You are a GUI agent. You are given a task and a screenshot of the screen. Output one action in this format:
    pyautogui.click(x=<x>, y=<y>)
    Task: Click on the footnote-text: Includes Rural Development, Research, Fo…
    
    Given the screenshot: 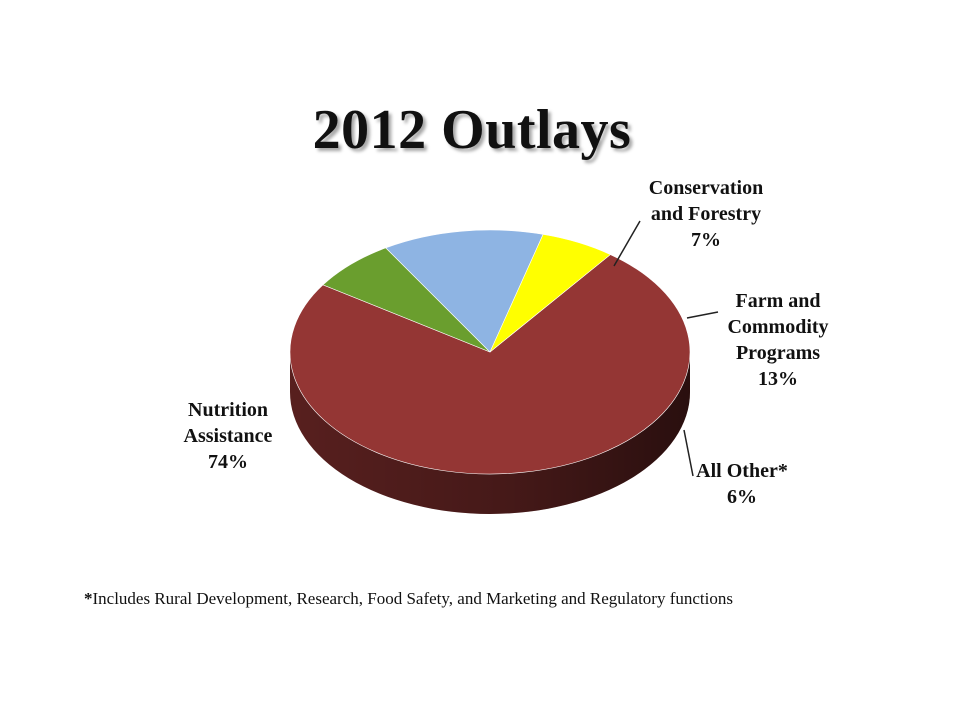 What is the action you would take?
    pyautogui.click(x=412, y=598)
    